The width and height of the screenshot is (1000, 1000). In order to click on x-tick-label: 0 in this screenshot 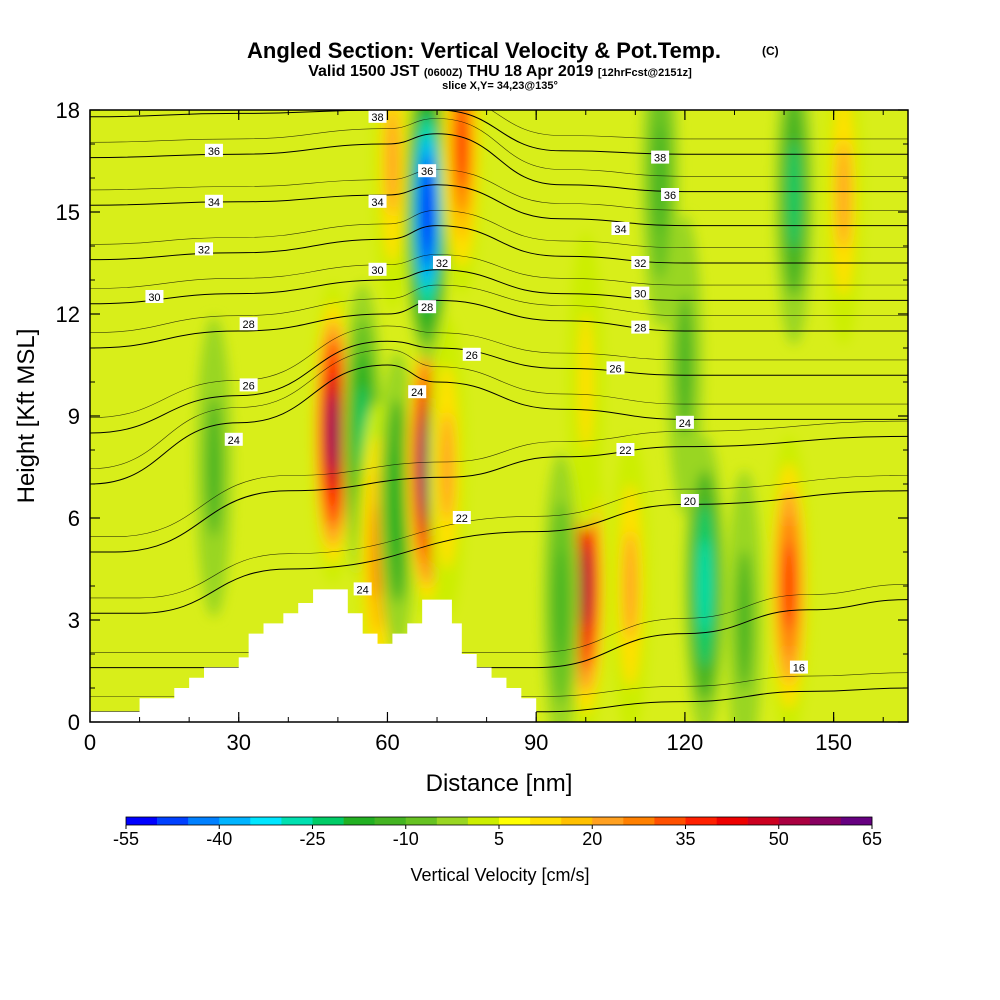, I will do `click(90, 742)`.